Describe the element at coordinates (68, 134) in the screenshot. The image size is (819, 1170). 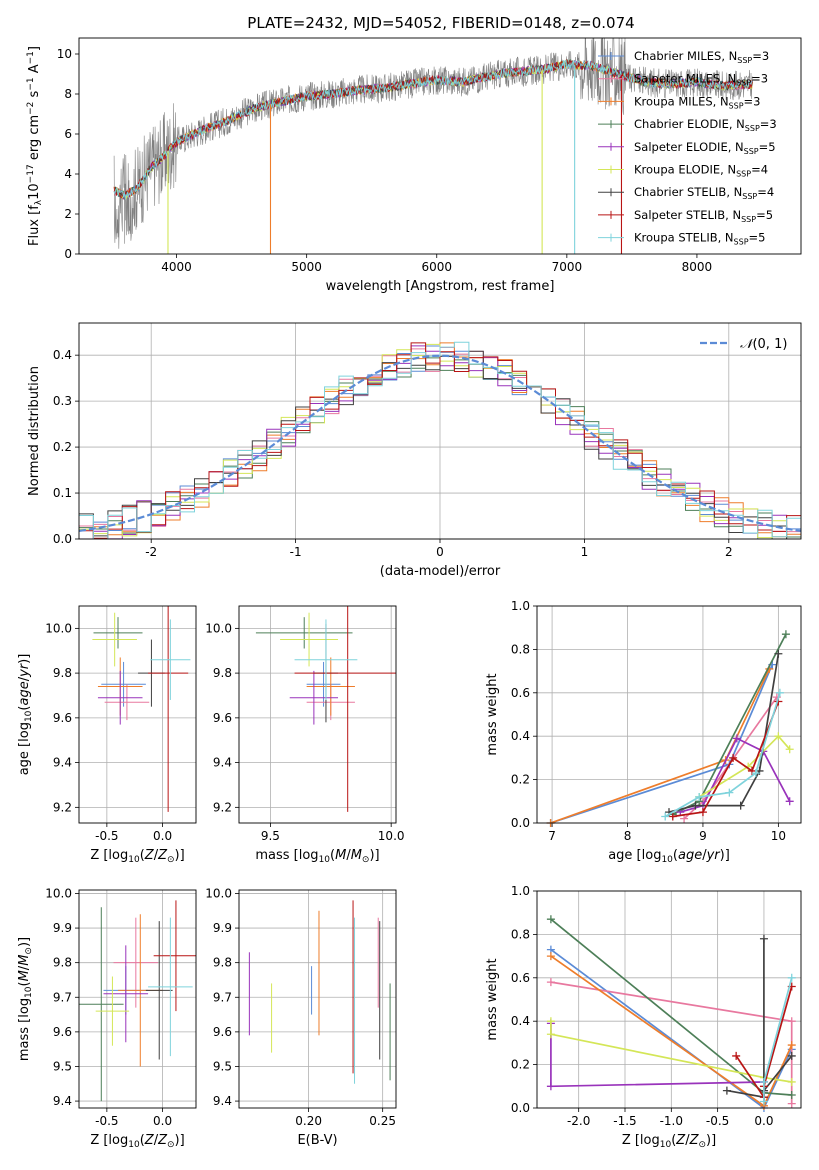
I see `y-tick-label: 6` at that location.